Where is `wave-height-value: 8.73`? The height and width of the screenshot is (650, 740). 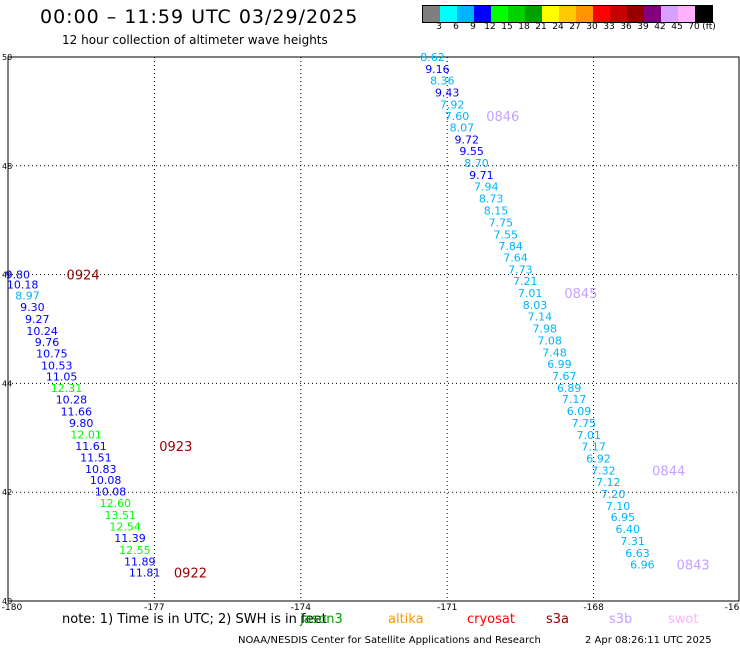 wave-height-value: 8.73 is located at coordinates (491, 198).